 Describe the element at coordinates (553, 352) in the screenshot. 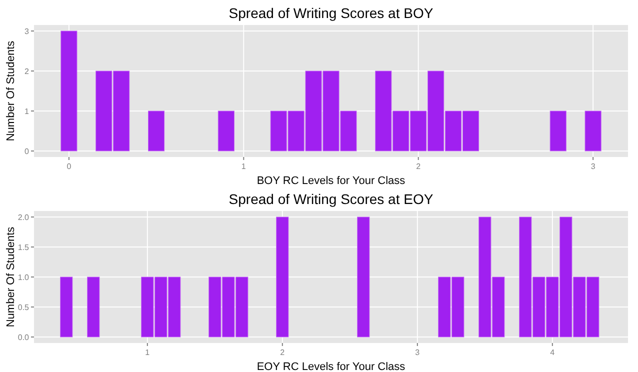

I see `x-tick-label: 4` at that location.